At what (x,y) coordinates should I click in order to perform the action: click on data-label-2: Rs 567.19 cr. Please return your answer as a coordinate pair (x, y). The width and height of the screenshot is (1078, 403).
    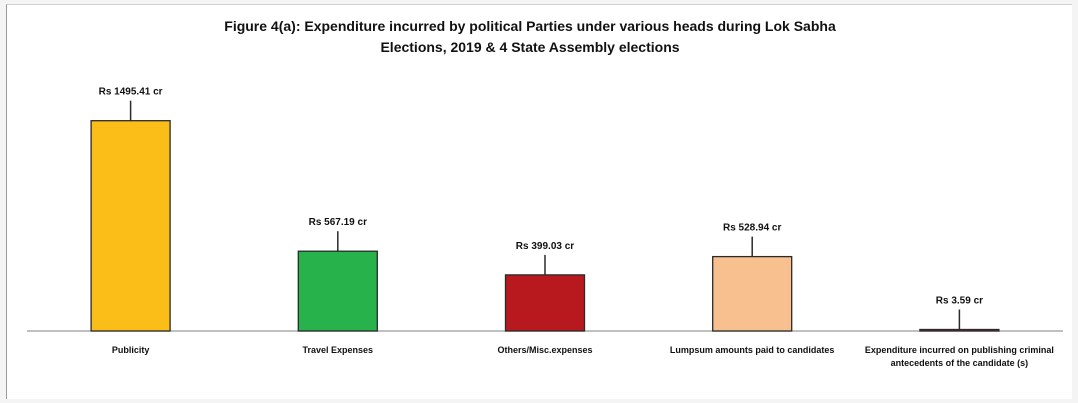
    Looking at the image, I should click on (338, 222).